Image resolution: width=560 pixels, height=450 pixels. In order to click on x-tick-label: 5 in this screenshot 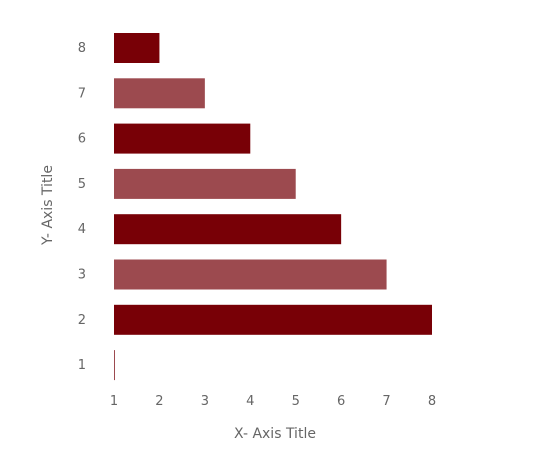, I will do `click(296, 401)`.